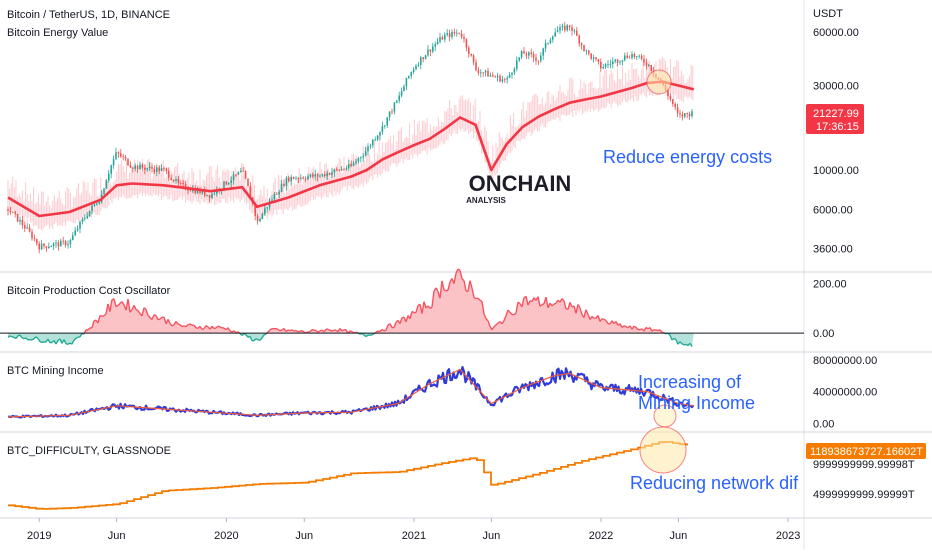 This screenshot has height=555, width=932. I want to click on price-tick-label: 10000.00, so click(836, 171).